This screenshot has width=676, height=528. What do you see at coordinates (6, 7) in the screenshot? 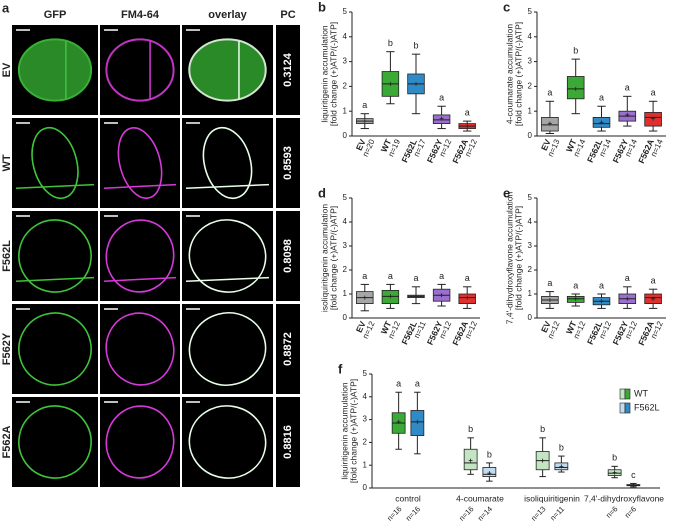
I see `panel-letter: a` at bounding box center [6, 7].